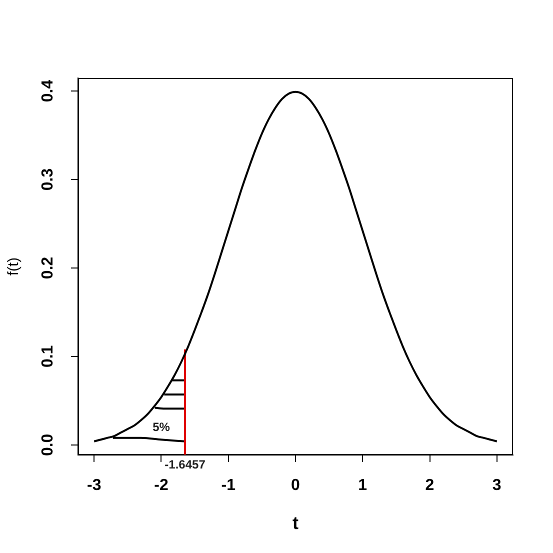  What do you see at coordinates (47, 268) in the screenshot?
I see `y-tick-label: 0.2` at bounding box center [47, 268].